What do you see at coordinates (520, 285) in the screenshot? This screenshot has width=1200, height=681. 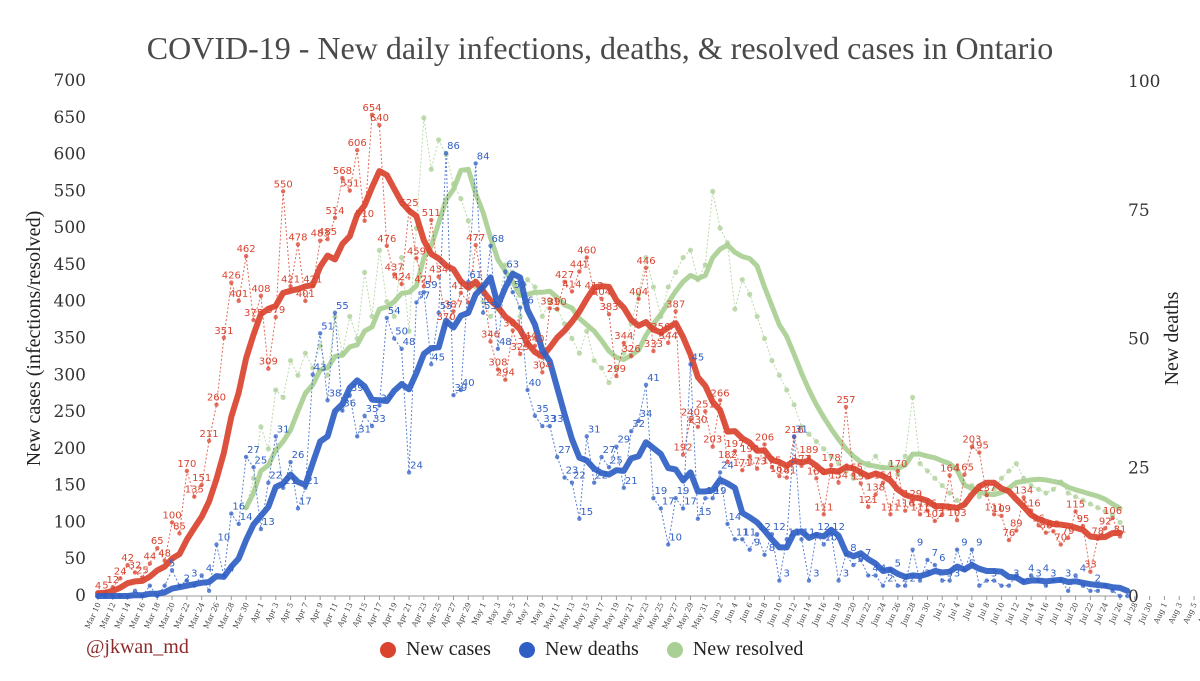 I see `deaths-data-label: 59` at bounding box center [520, 285].